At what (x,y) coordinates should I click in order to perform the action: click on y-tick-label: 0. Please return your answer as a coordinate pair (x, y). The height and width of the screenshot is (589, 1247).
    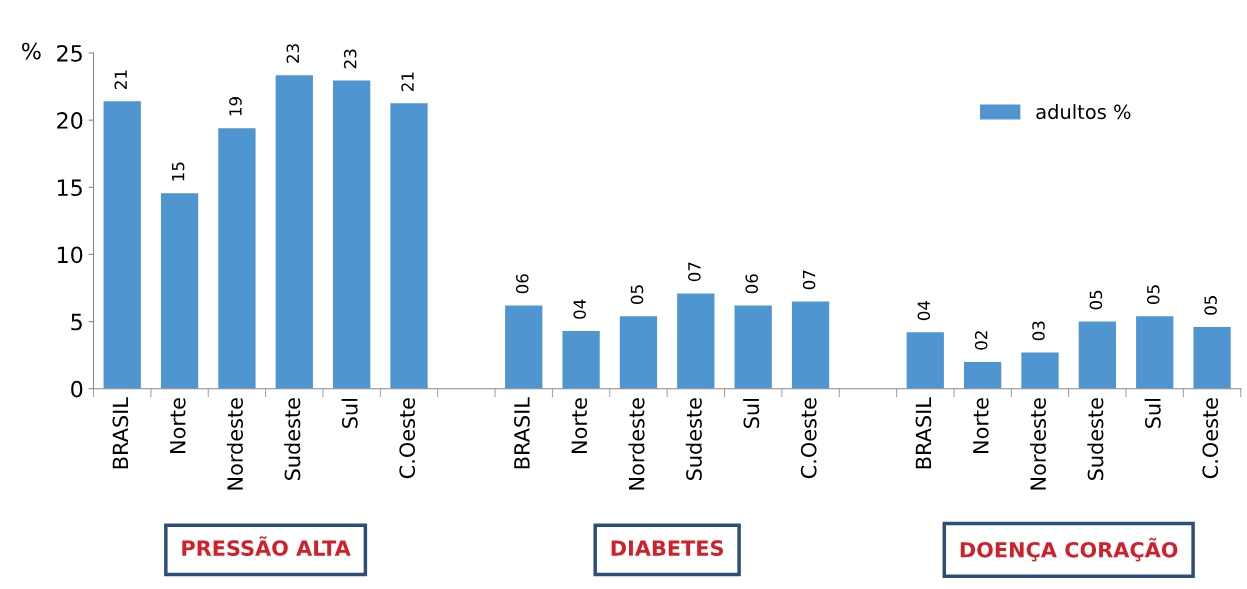
    Looking at the image, I should click on (77, 389).